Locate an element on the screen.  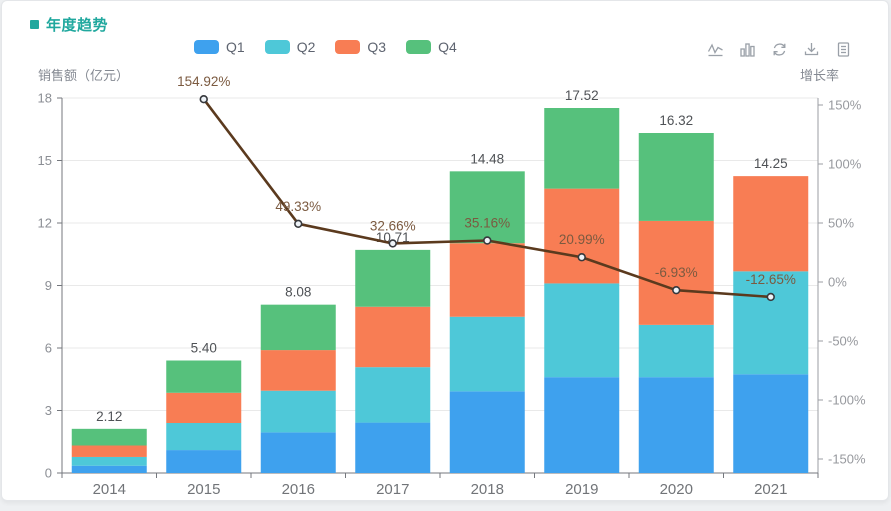
legend-label: Q4 is located at coordinates (447, 47).